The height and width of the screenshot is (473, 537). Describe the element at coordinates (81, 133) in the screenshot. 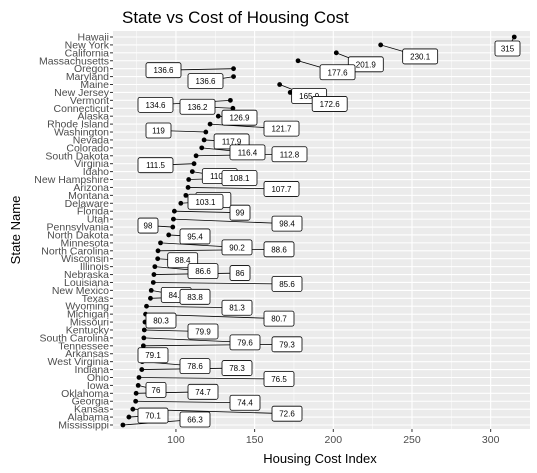

I see `y-tick-label: Washington` at that location.